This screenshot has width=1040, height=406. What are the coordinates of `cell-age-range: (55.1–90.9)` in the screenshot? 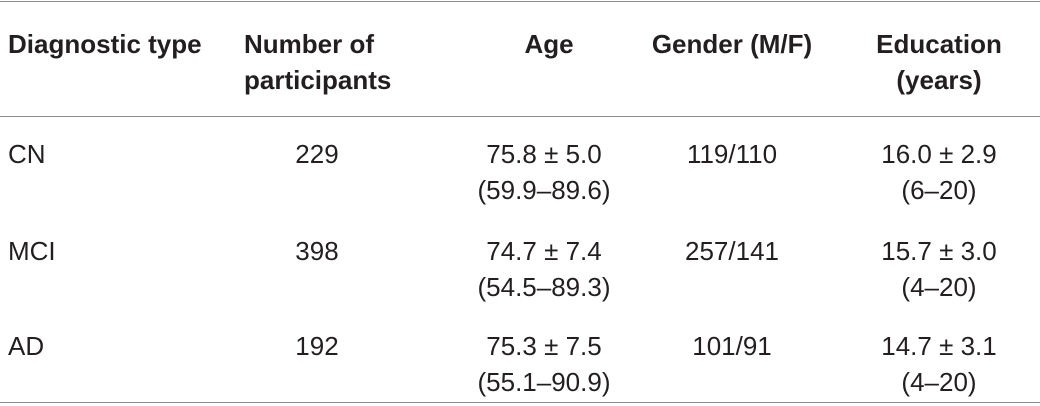 It's located at (544, 382).